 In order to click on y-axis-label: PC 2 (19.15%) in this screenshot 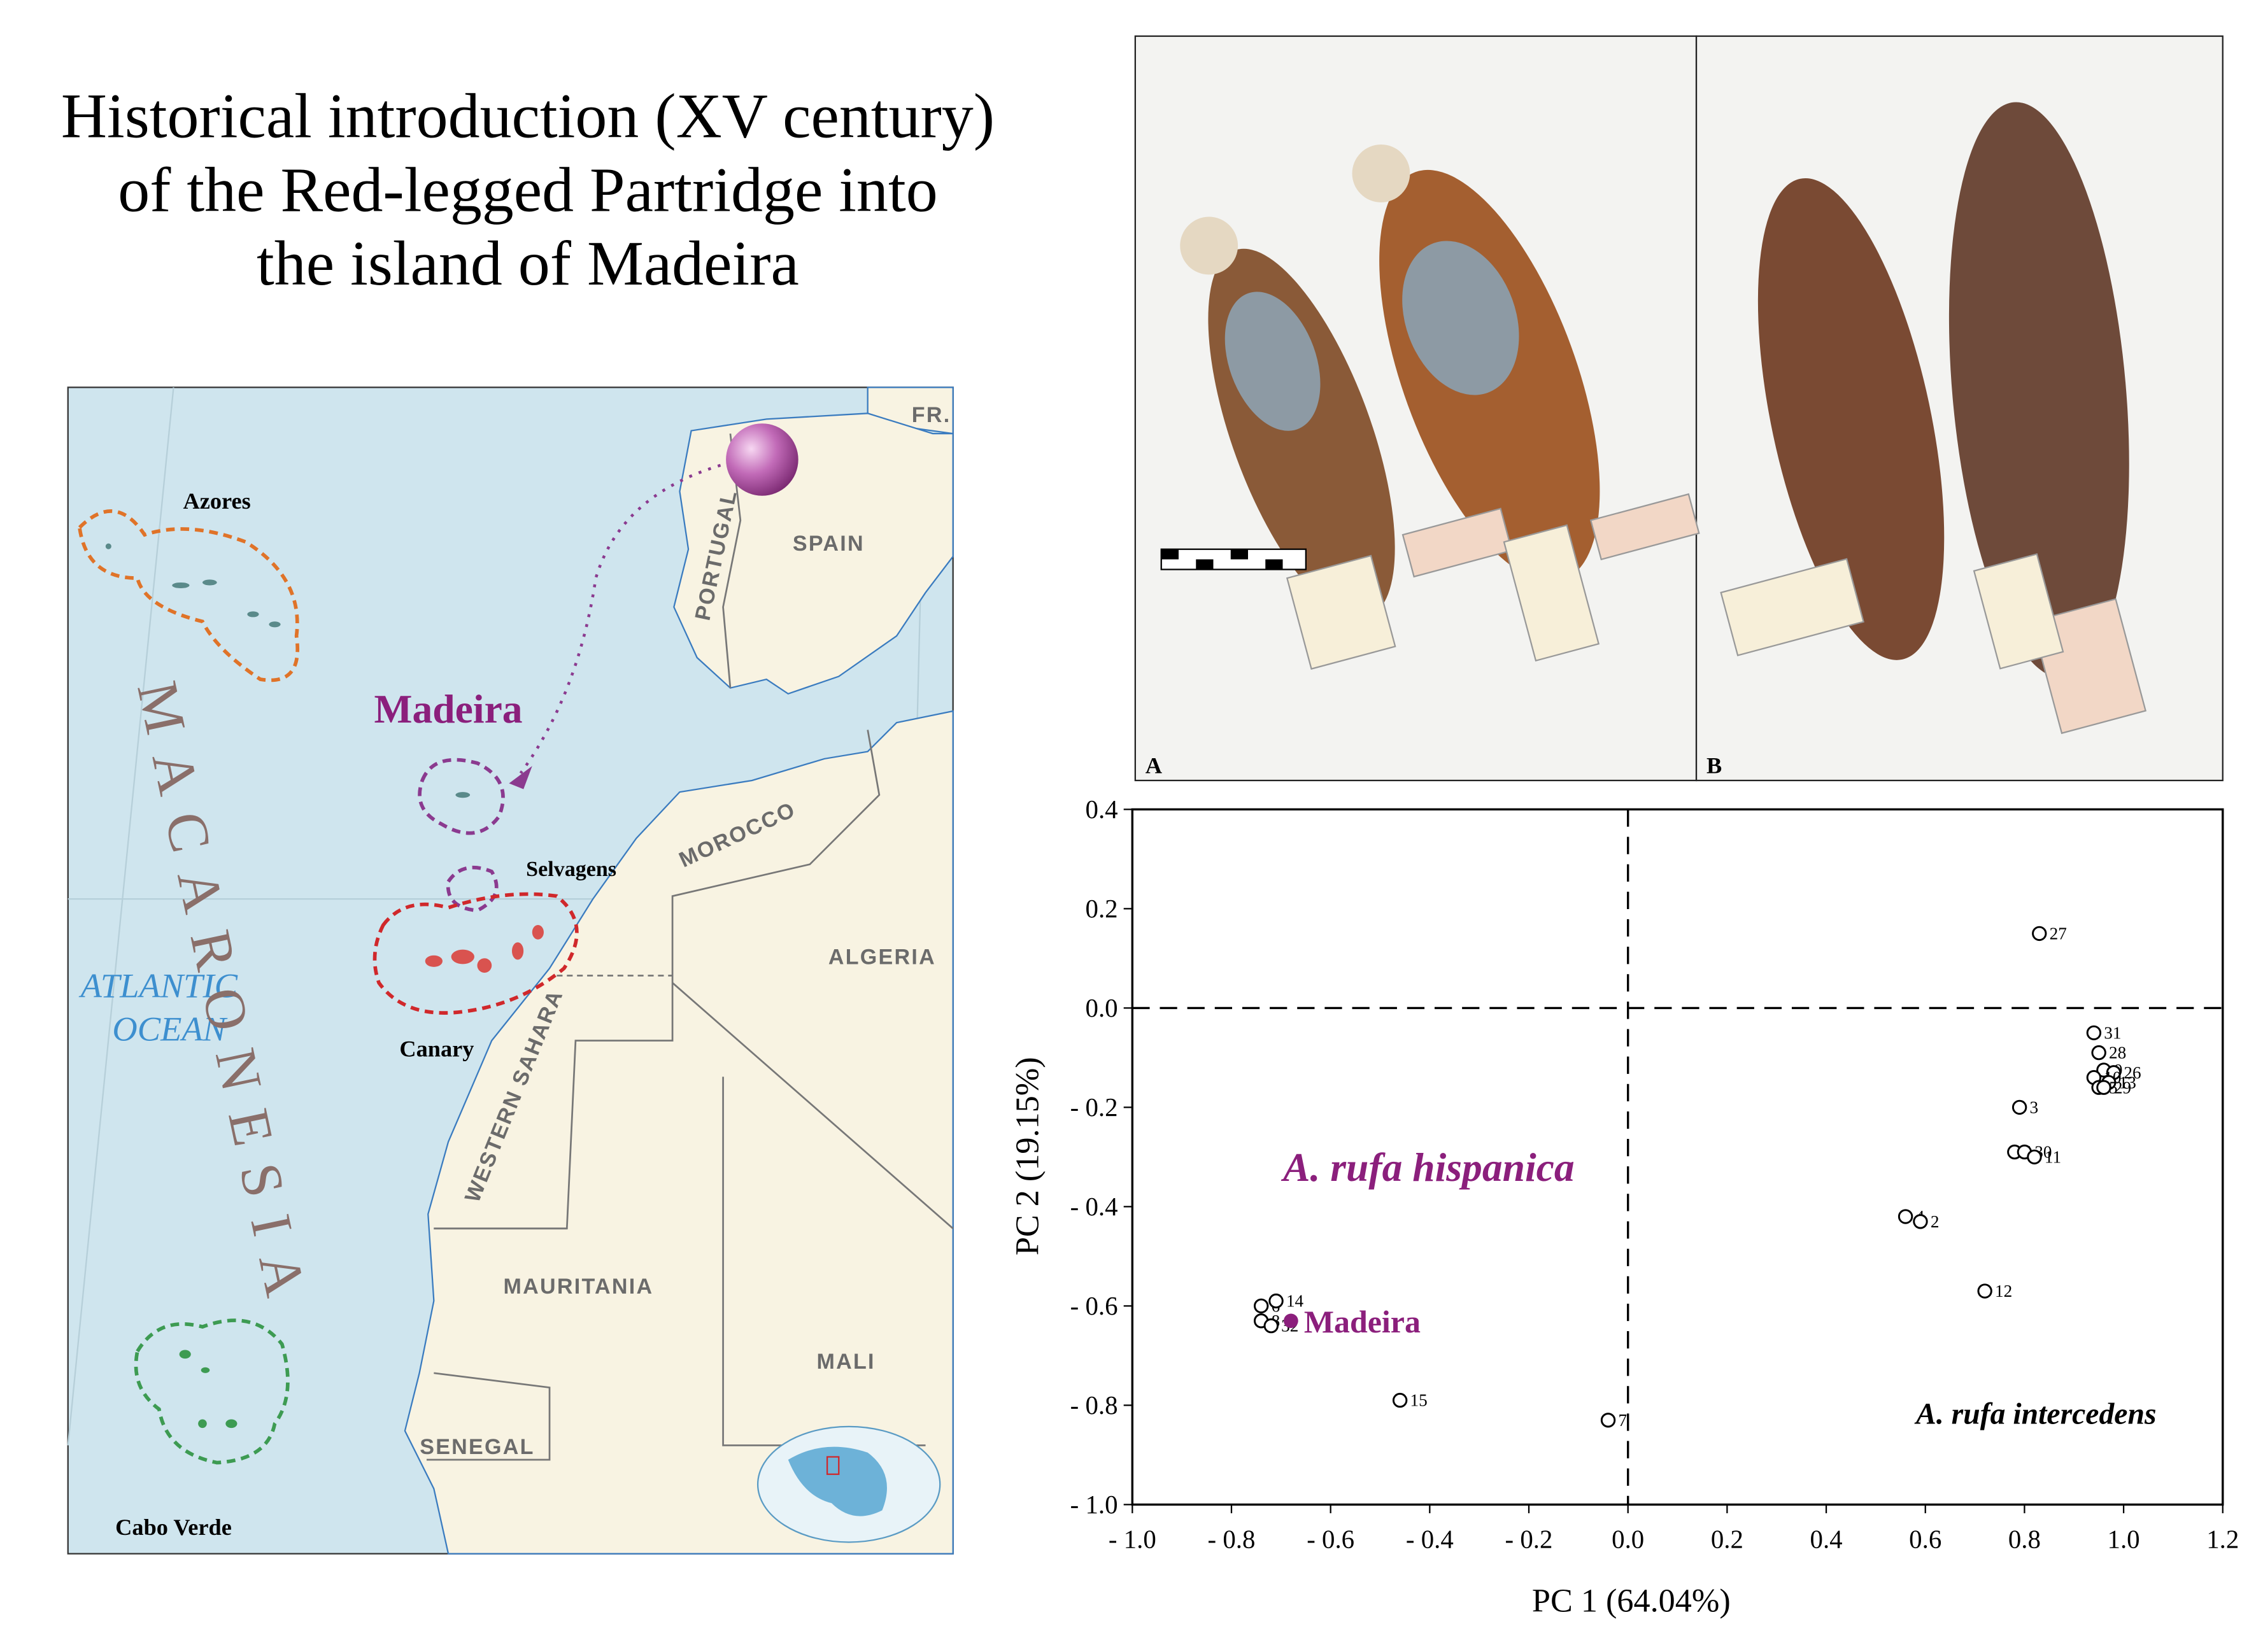, I will do `click(1027, 1156)`.